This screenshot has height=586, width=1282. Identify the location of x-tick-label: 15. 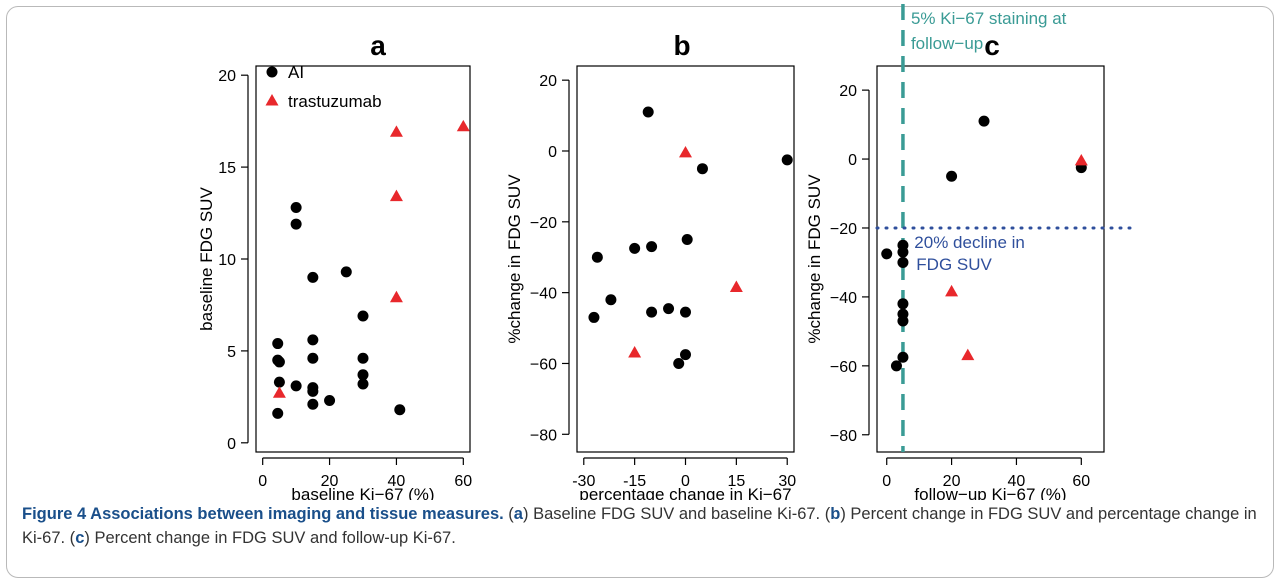
(736, 481).